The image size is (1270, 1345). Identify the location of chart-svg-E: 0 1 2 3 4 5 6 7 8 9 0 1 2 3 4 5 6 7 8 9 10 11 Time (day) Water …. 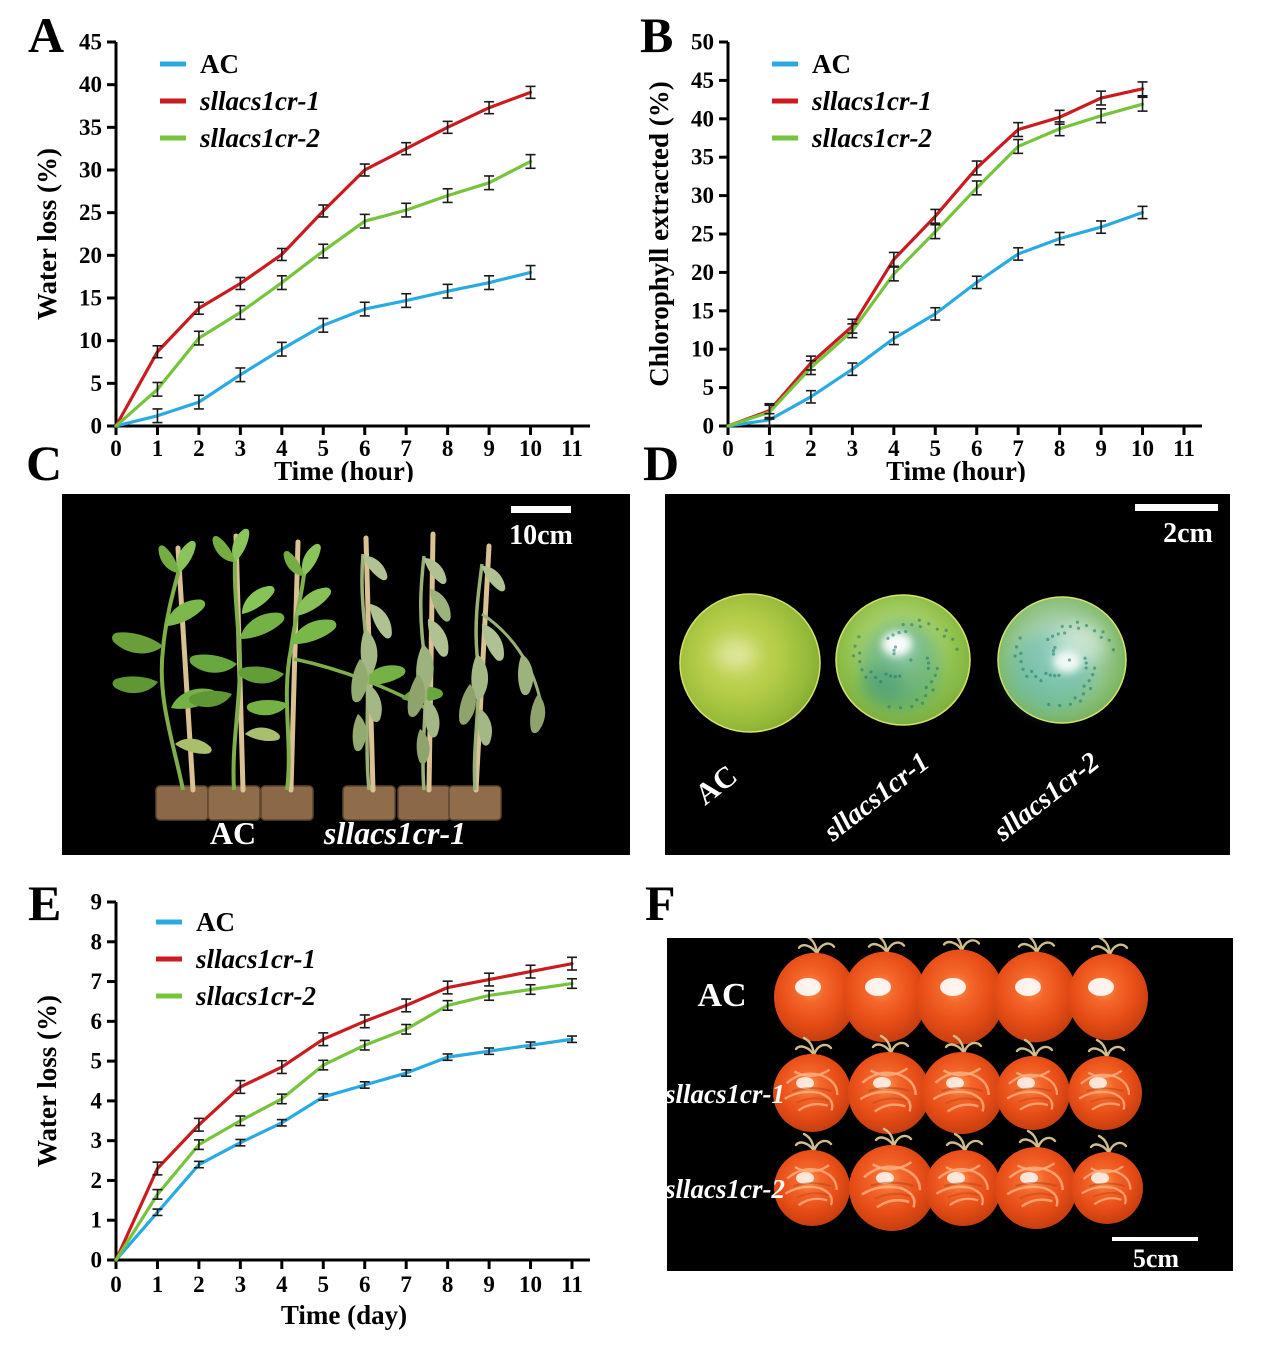
(311, 1110).